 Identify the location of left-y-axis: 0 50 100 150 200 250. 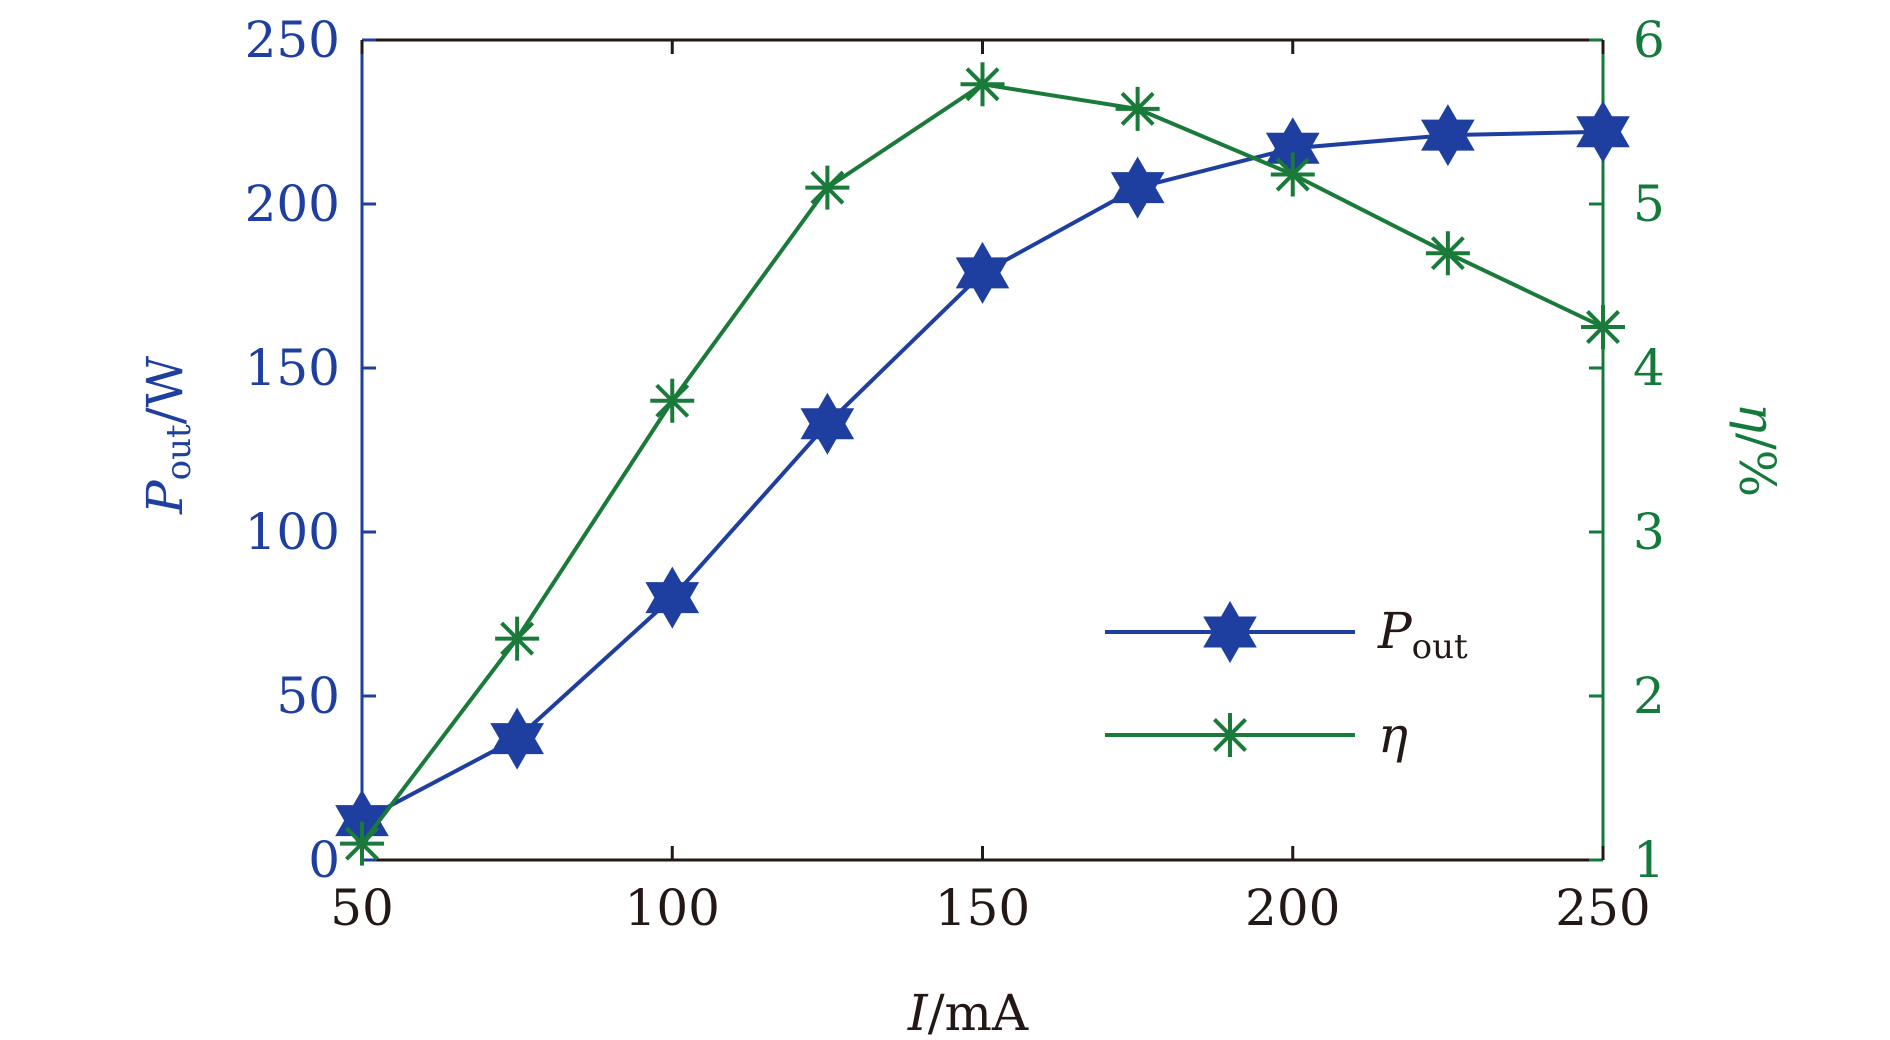
(310, 450).